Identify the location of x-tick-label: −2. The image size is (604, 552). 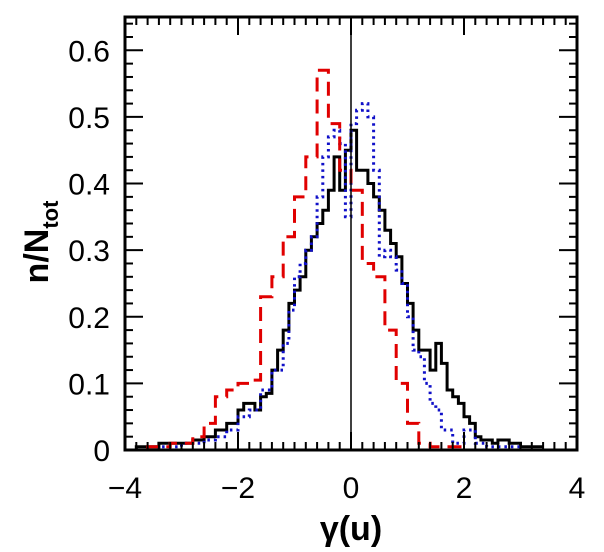
(238, 488).